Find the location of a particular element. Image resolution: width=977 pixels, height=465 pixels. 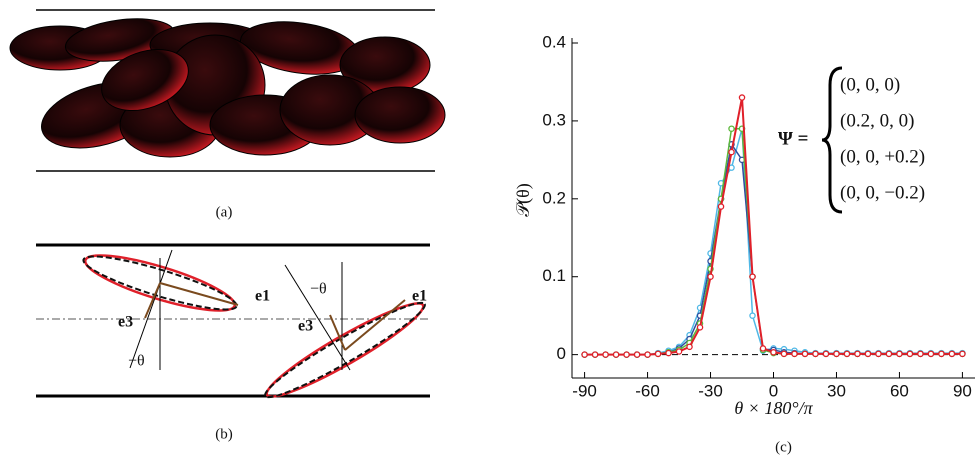

x-tick-label: -90 is located at coordinates (584, 390).